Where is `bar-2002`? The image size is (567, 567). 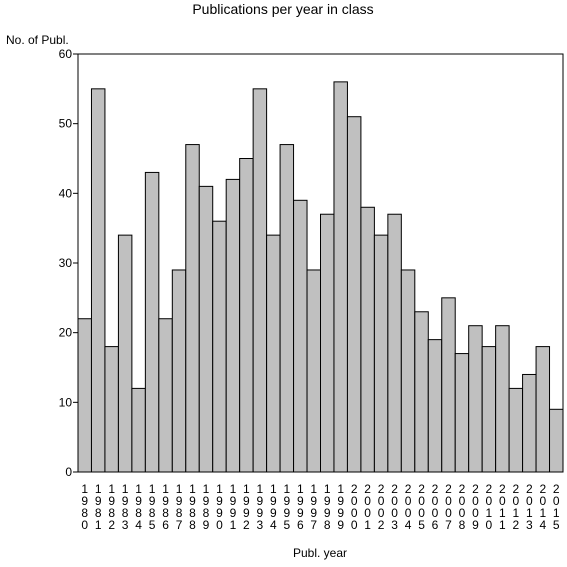 bar-2002 is located at coordinates (381, 353).